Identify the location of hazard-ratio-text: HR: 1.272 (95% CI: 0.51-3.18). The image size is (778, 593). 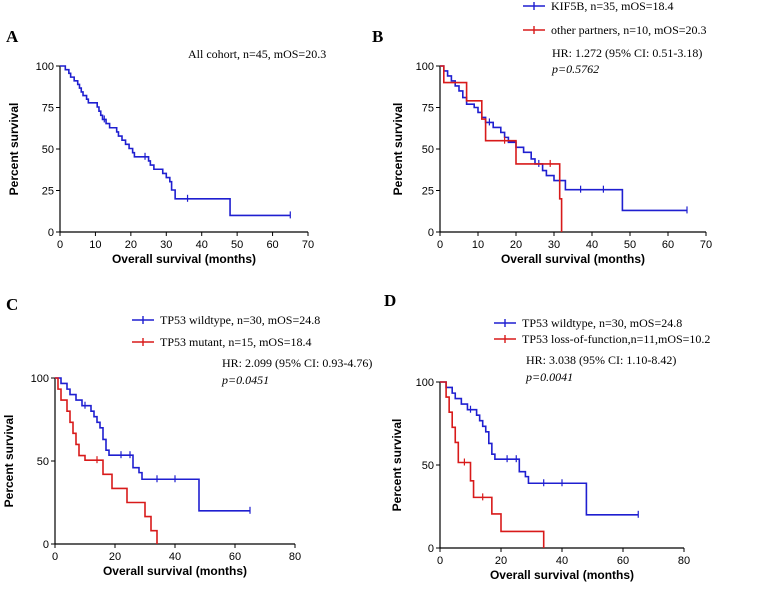
(627, 53).